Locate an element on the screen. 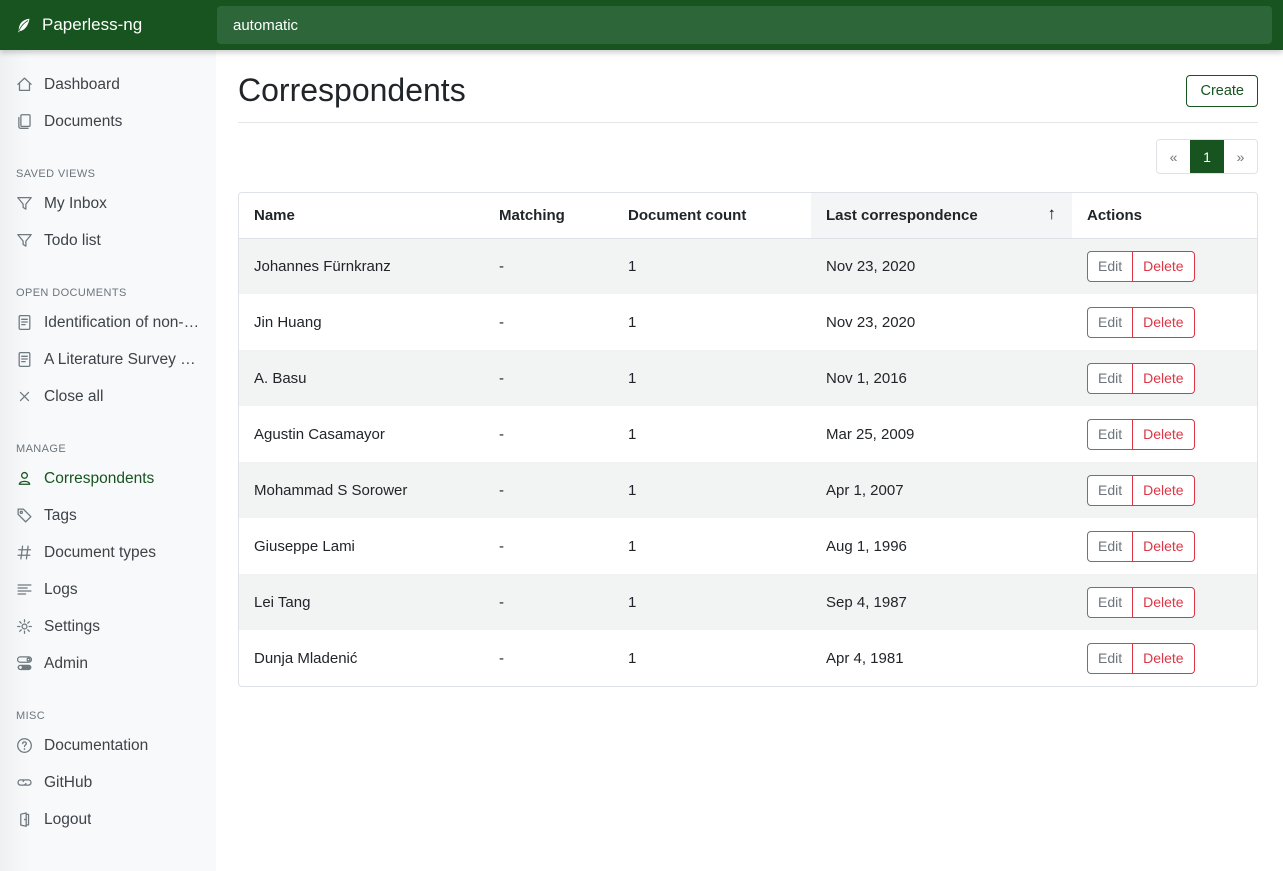  sidebar-item-documentation: Documentation is located at coordinates (108, 745).